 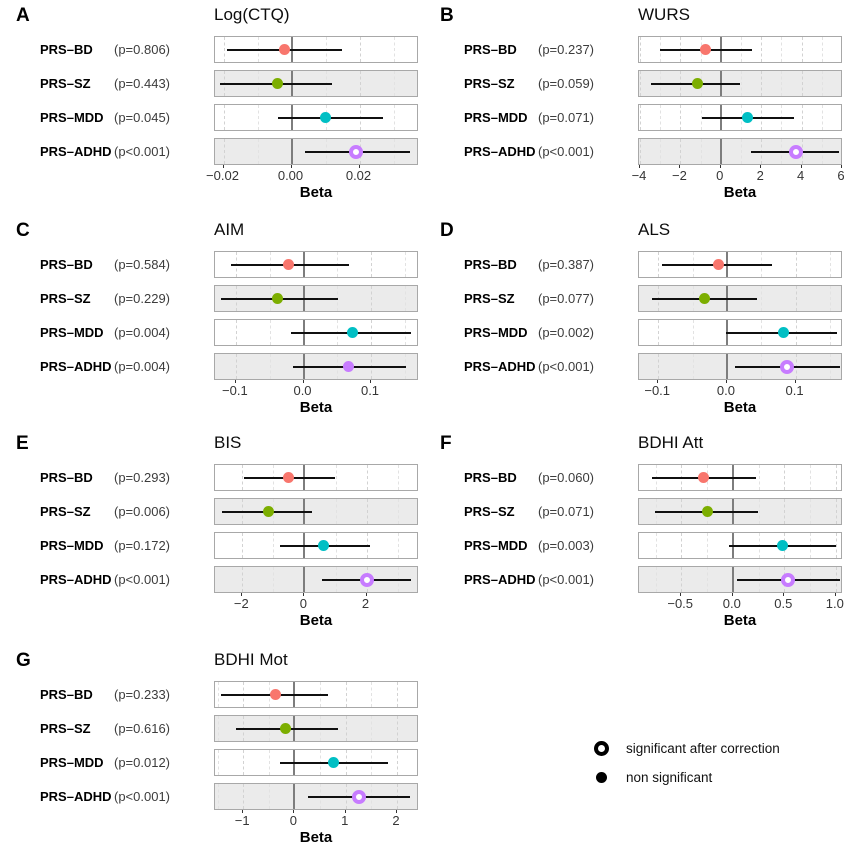 I want to click on row-pvalue: (p=0.045), so click(x=142, y=117).